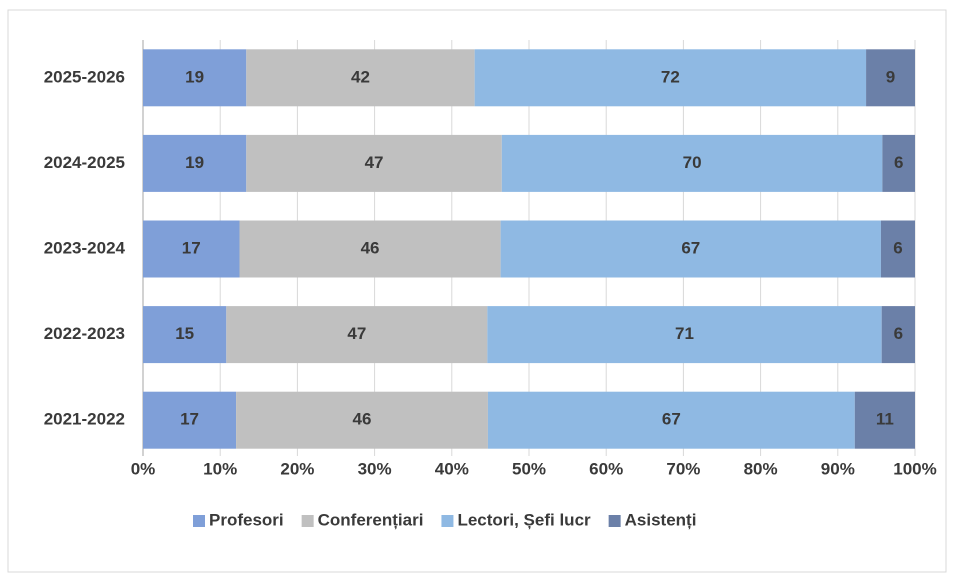 The image size is (955, 580). I want to click on x-tick-label: 100%, so click(914, 468).